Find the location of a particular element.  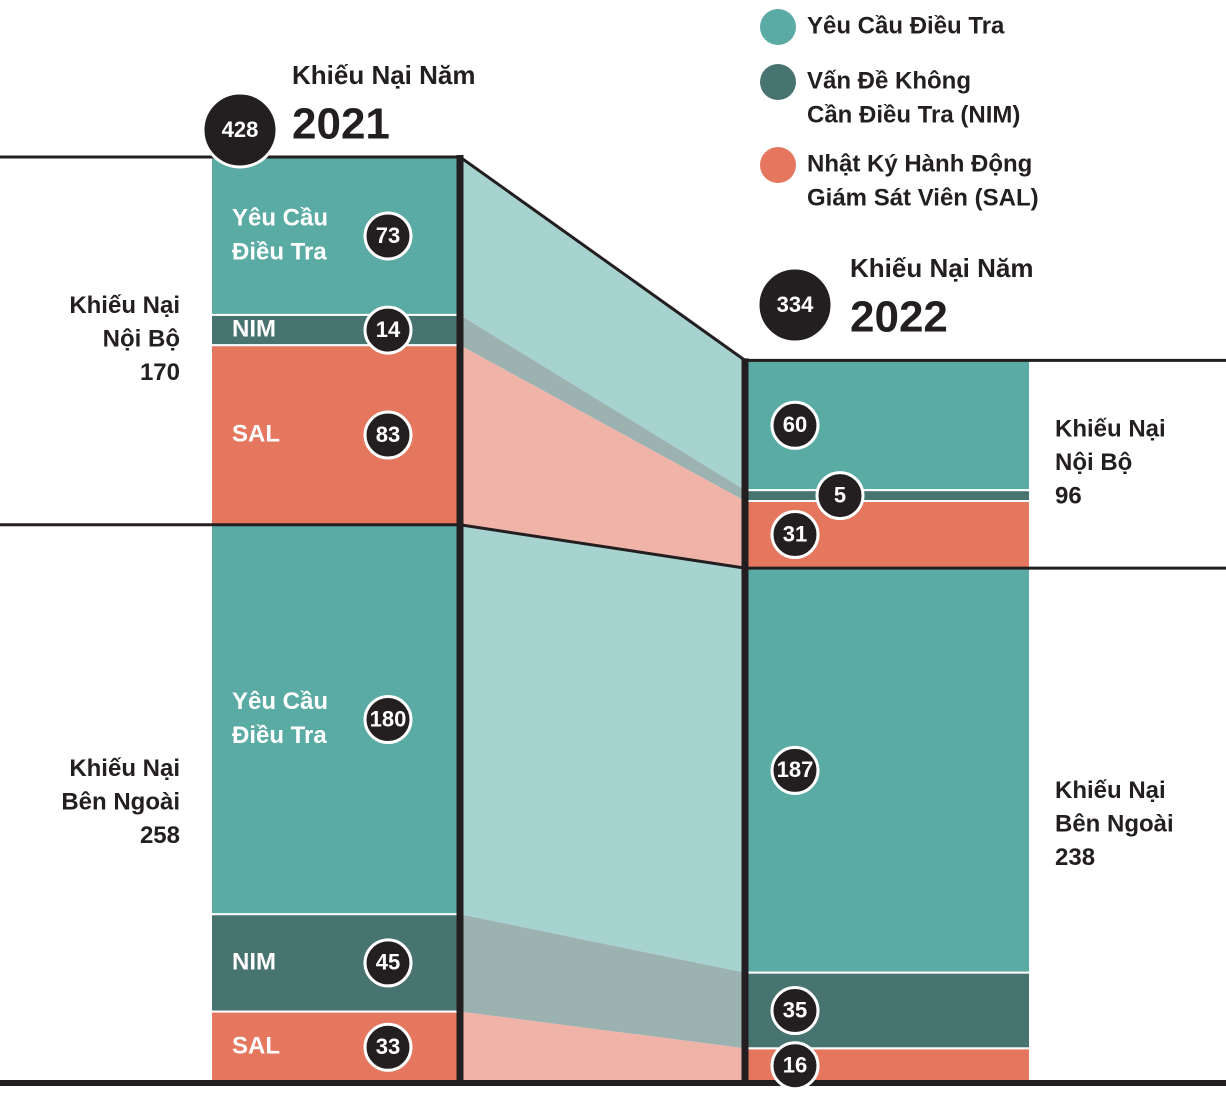

group-line is located at coordinates (613, 546).